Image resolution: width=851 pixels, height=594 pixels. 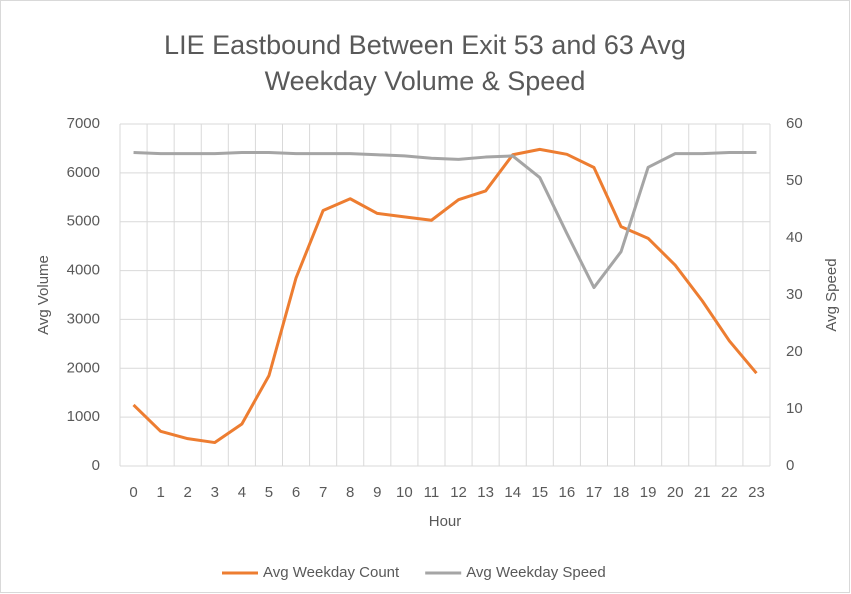 What do you see at coordinates (269, 492) in the screenshot?
I see `x-tick-label: 5` at bounding box center [269, 492].